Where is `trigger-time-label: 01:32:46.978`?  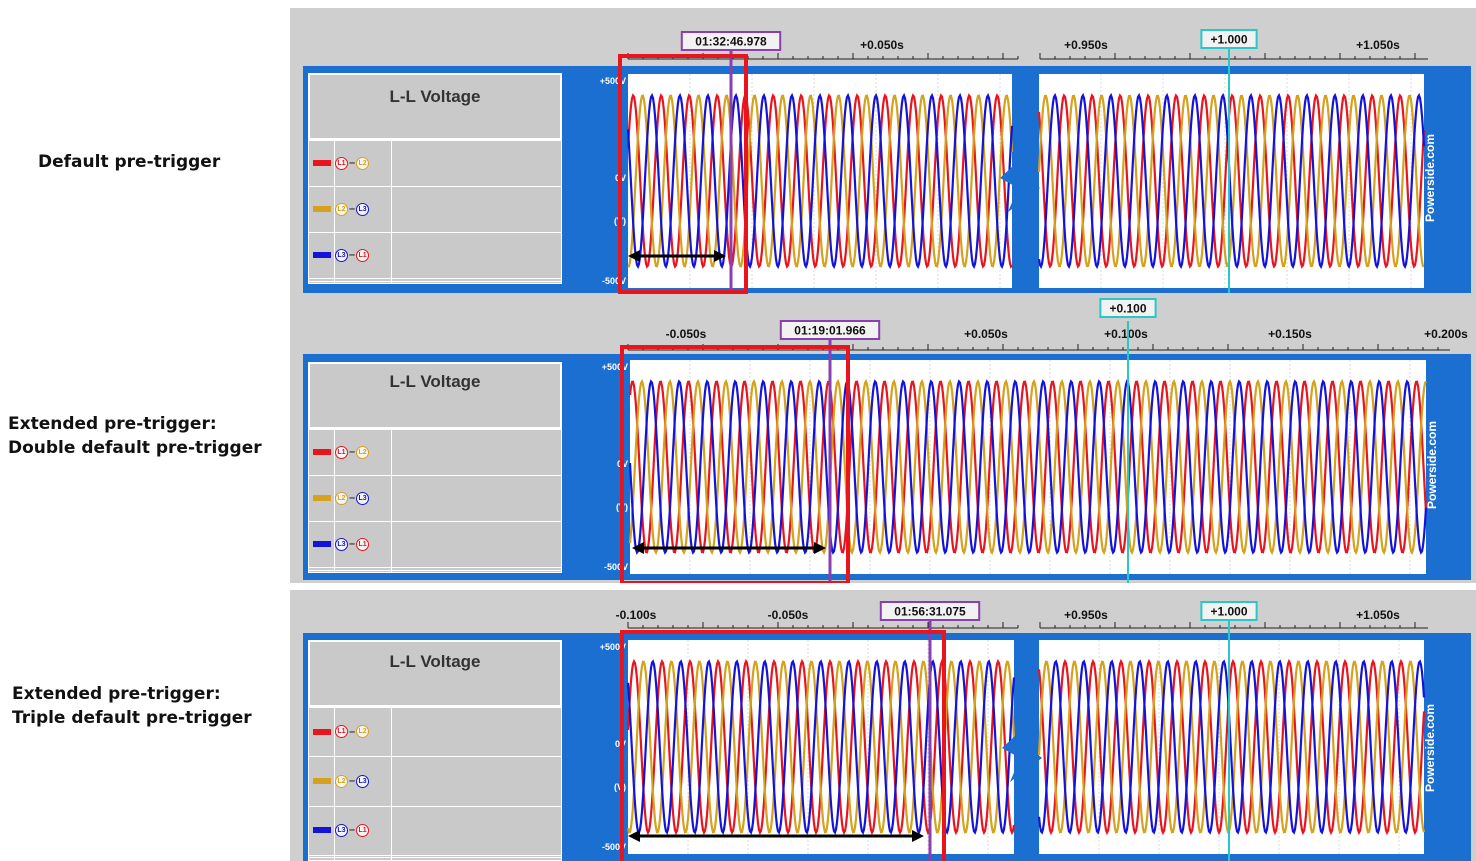
trigger-time-label: 01:32:46.978 is located at coordinates (731, 42).